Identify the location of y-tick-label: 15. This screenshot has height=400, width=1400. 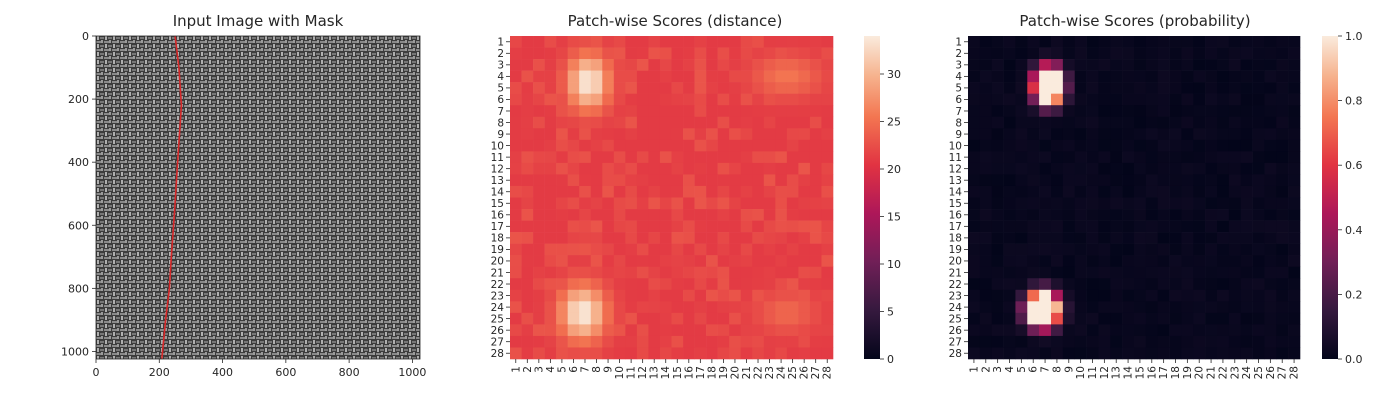
(955, 204).